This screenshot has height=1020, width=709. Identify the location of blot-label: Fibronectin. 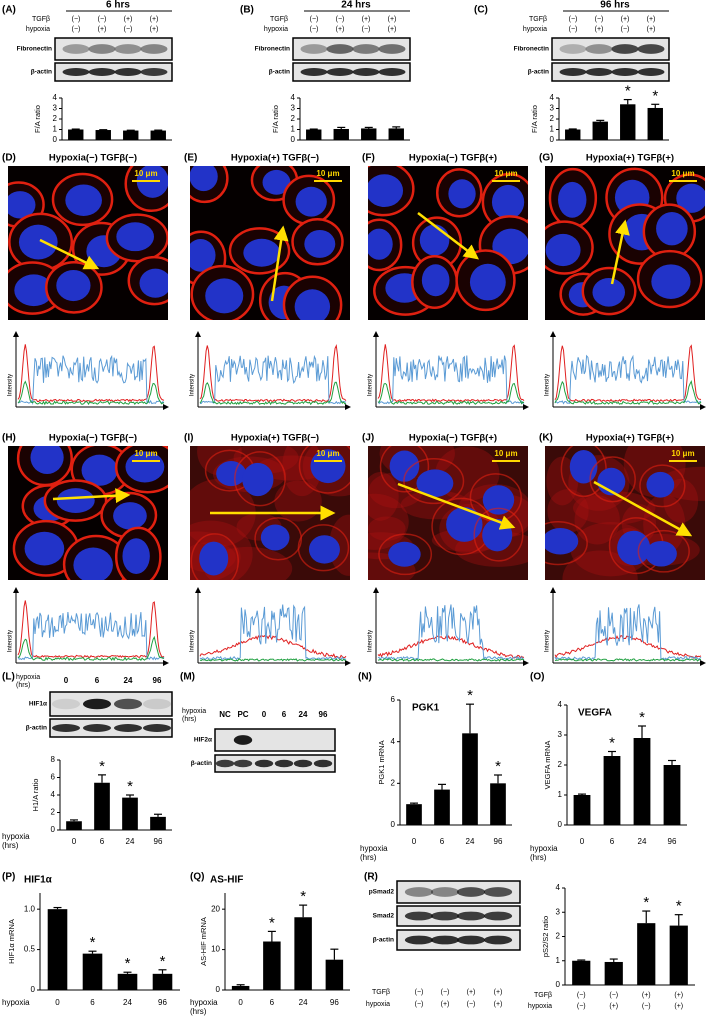
(272, 49).